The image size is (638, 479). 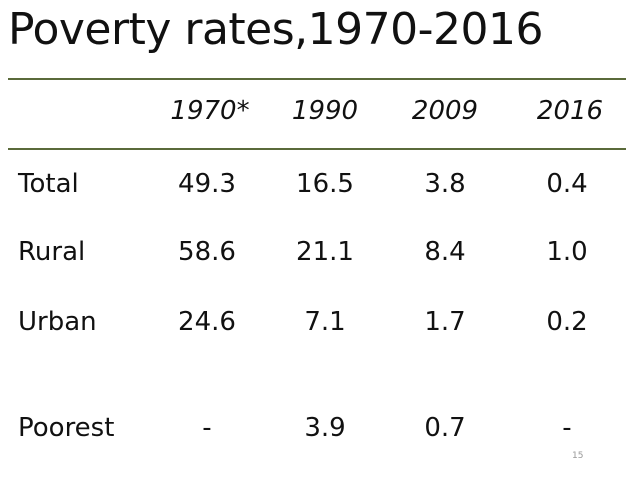 I want to click on row-label-rural: Rural, so click(x=52, y=252).